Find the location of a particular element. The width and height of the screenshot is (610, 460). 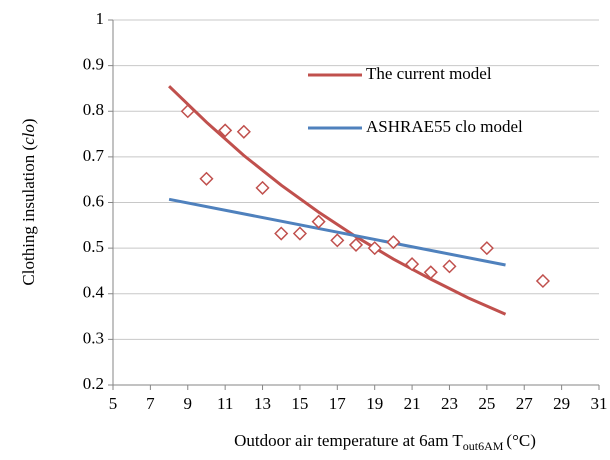

x-tick-label: 9 is located at coordinates (188, 403).